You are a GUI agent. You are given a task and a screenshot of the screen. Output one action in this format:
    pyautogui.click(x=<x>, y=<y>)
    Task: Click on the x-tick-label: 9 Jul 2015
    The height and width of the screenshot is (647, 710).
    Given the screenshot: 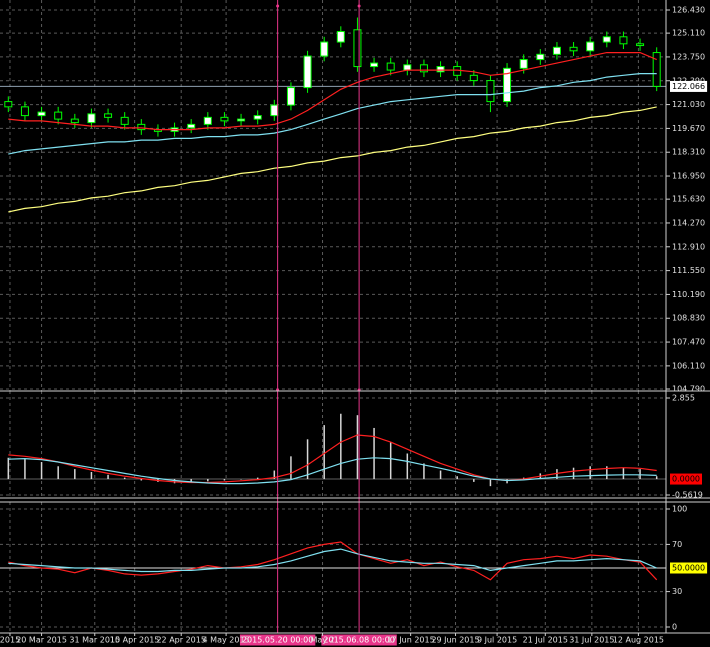 What is the action you would take?
    pyautogui.click(x=497, y=640)
    